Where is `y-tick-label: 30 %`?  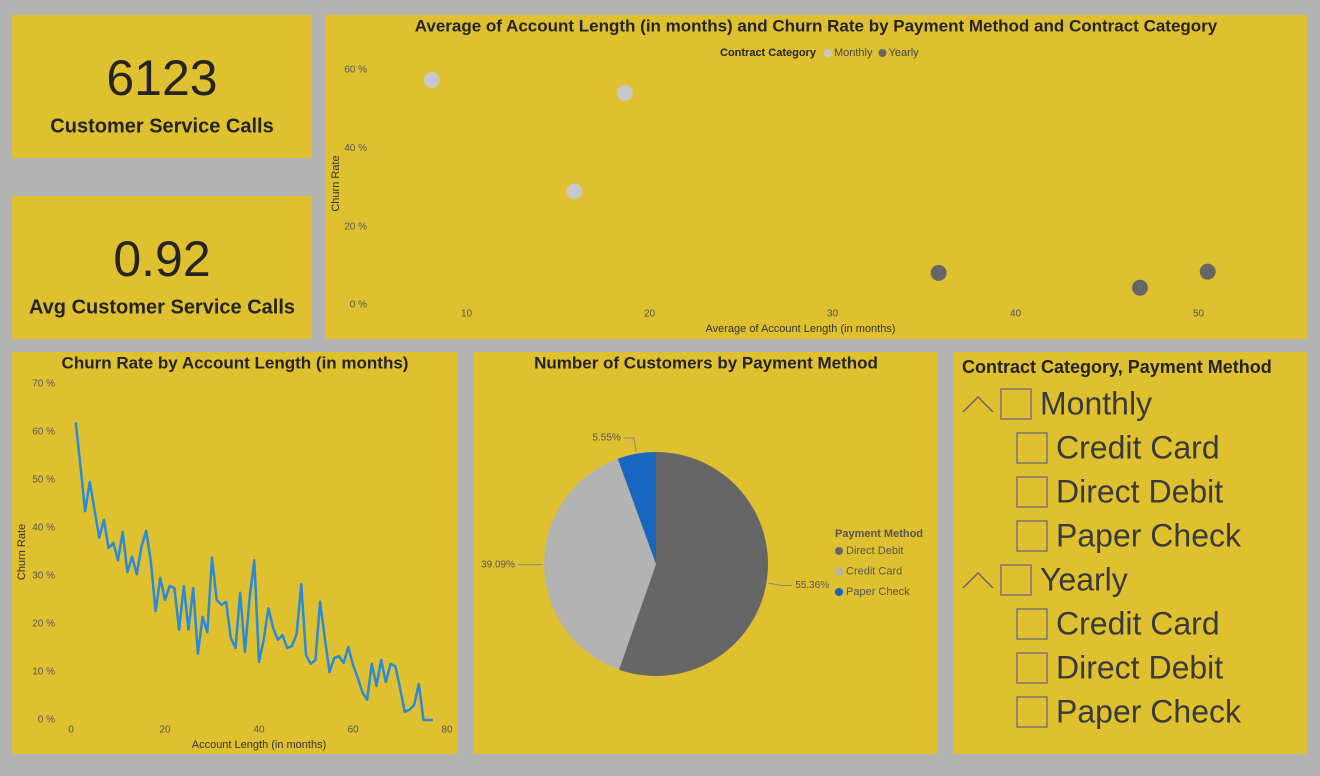
y-tick-label: 30 % is located at coordinates (43, 576).